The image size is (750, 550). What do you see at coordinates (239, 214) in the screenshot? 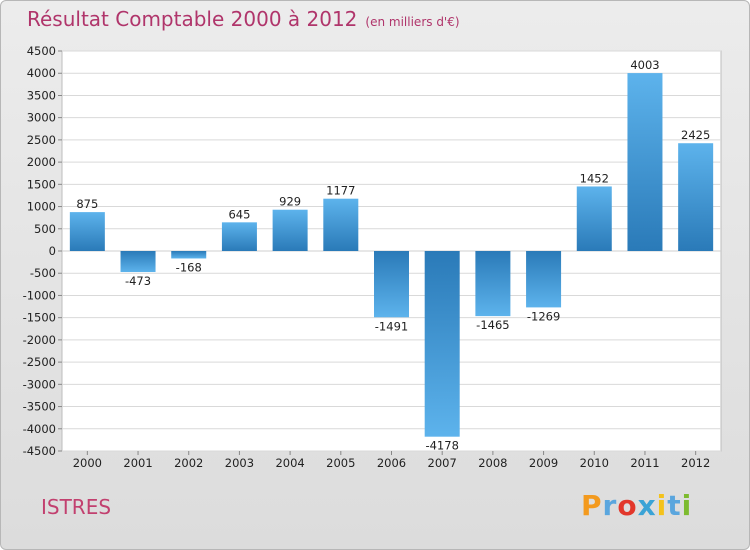
I see `data-label: 645` at bounding box center [239, 214].